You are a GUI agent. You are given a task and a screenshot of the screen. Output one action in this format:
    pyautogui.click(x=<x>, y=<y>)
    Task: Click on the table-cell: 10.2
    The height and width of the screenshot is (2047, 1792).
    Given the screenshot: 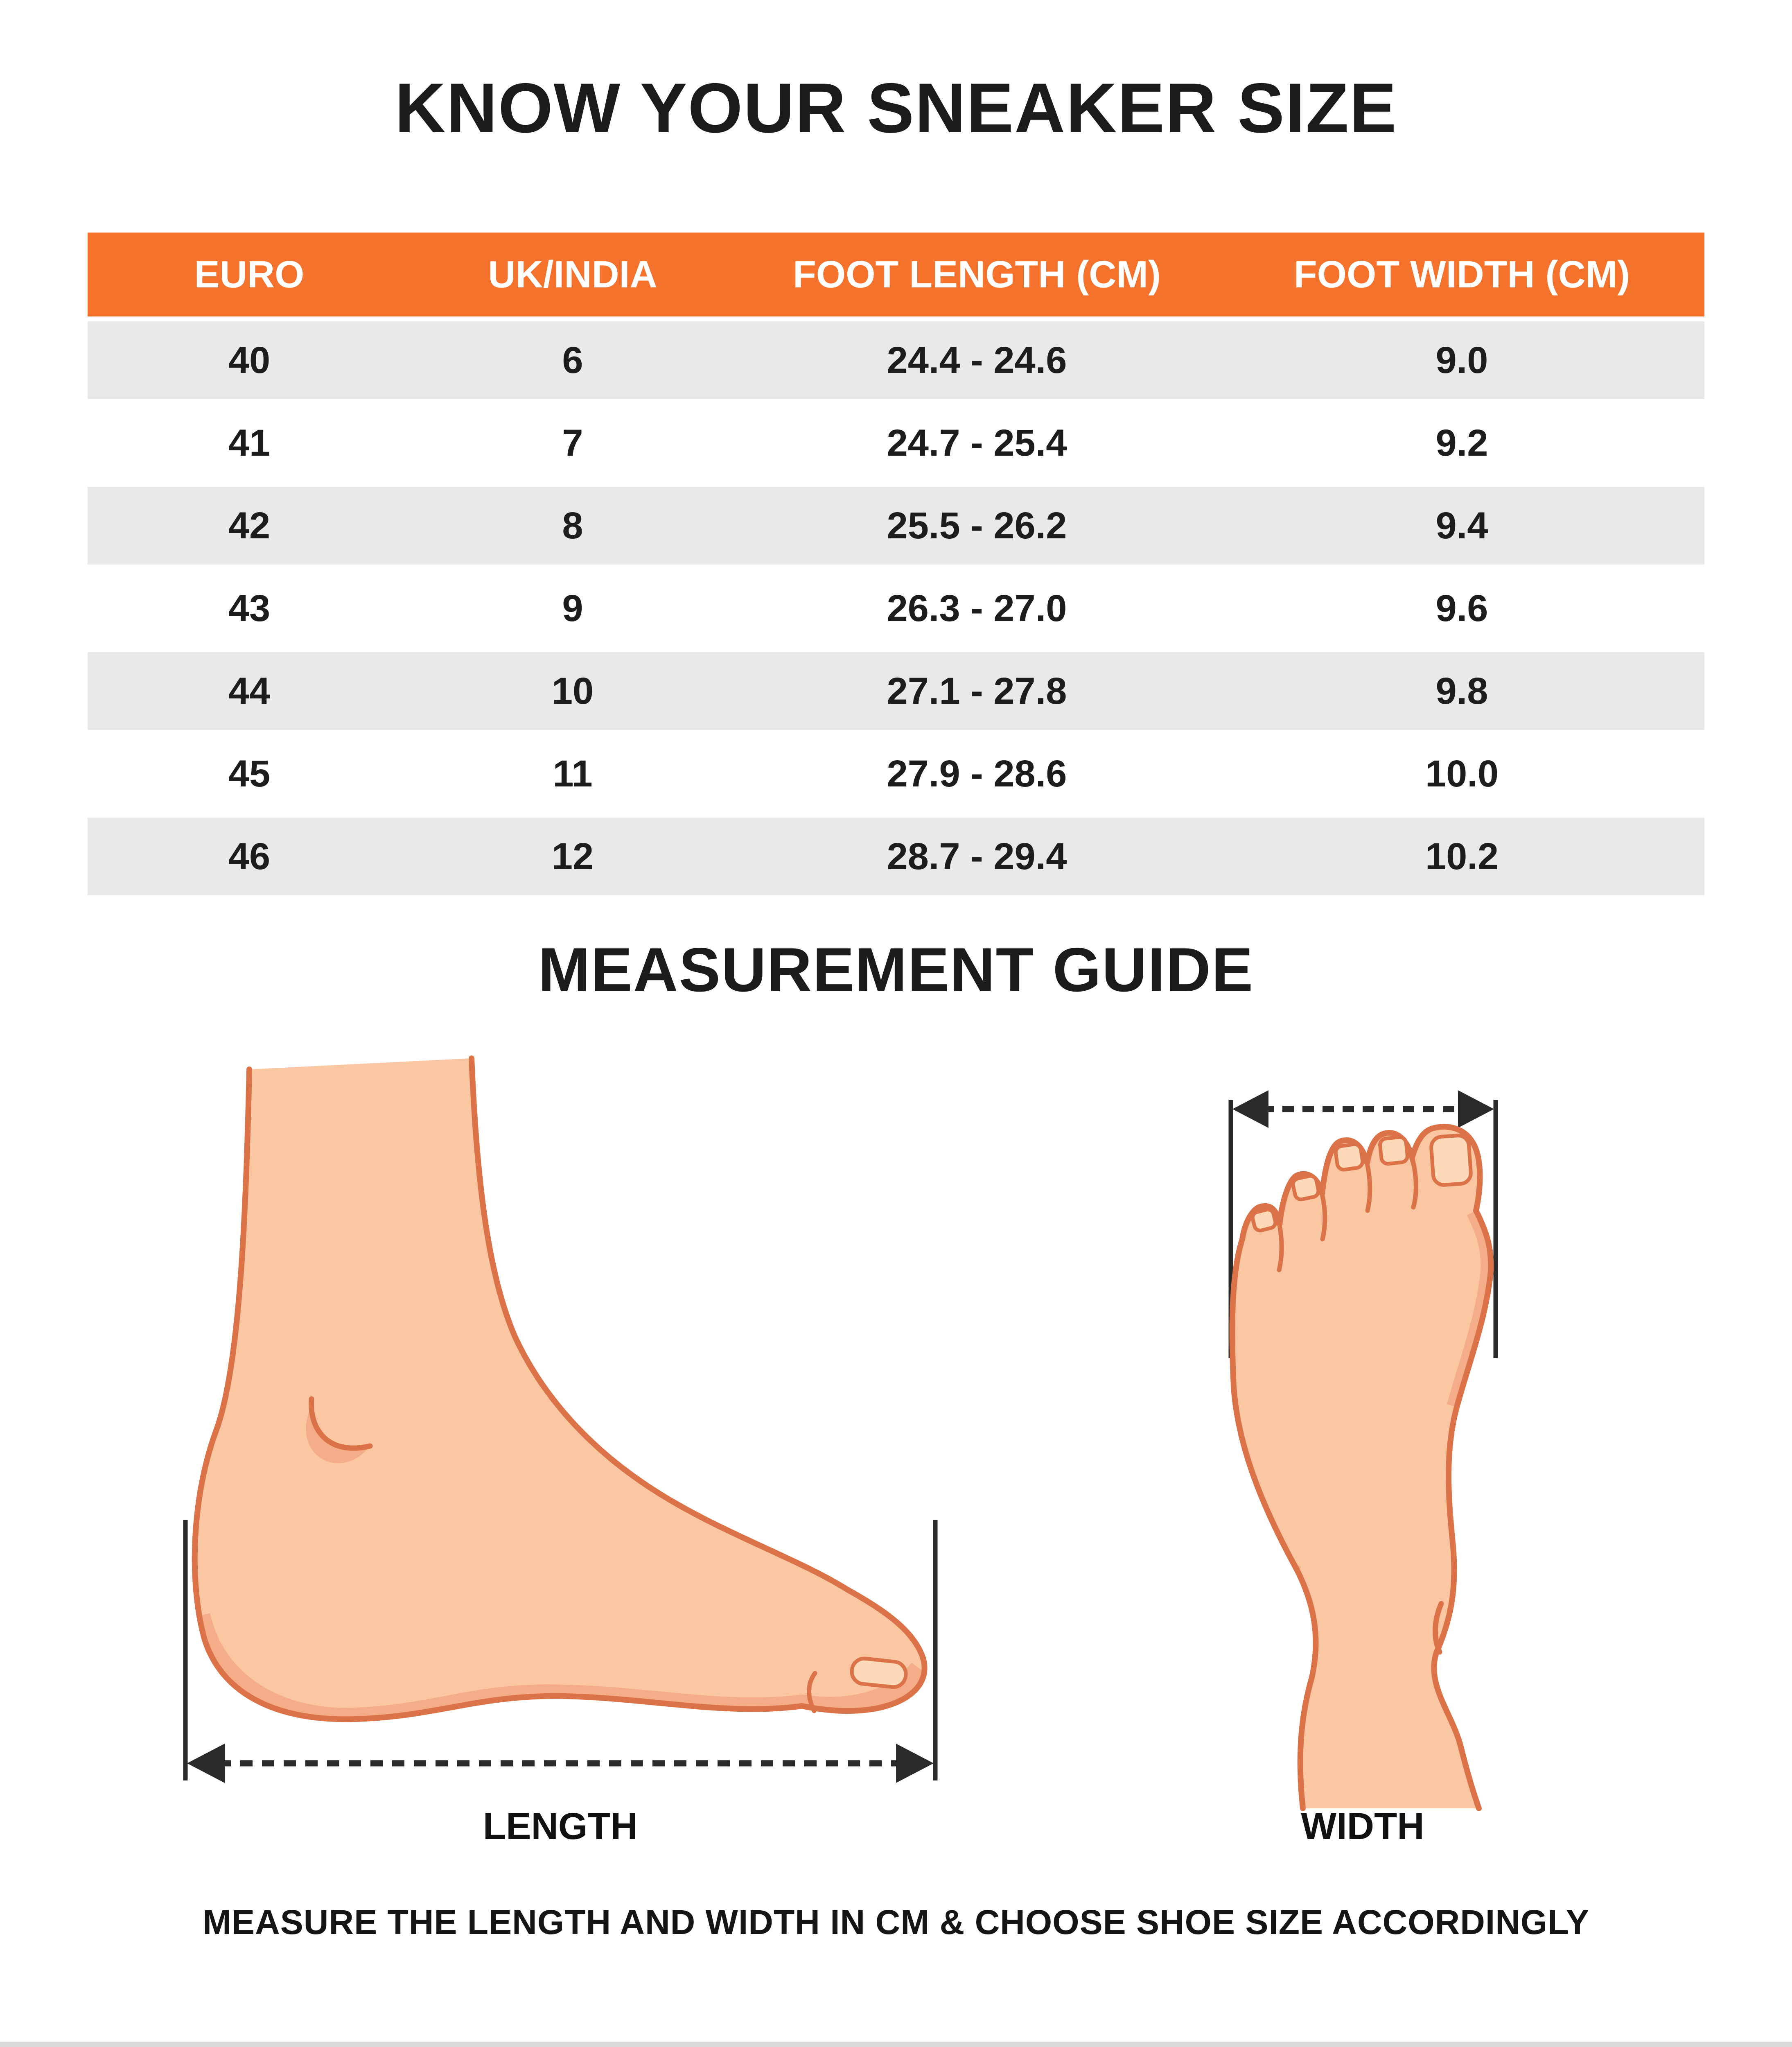 What is the action you would take?
    pyautogui.click(x=1462, y=856)
    